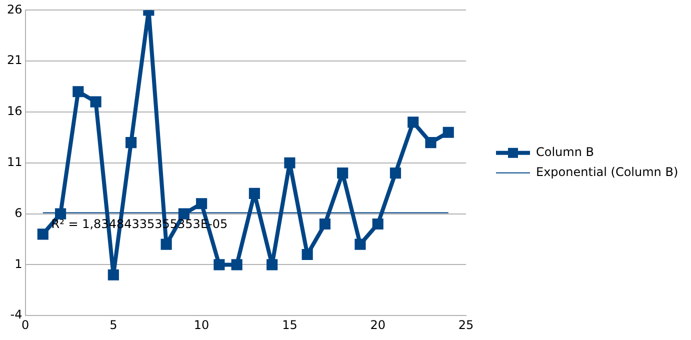 This screenshot has height=340, width=691. I want to click on y-tick-label: 6, so click(18, 213).